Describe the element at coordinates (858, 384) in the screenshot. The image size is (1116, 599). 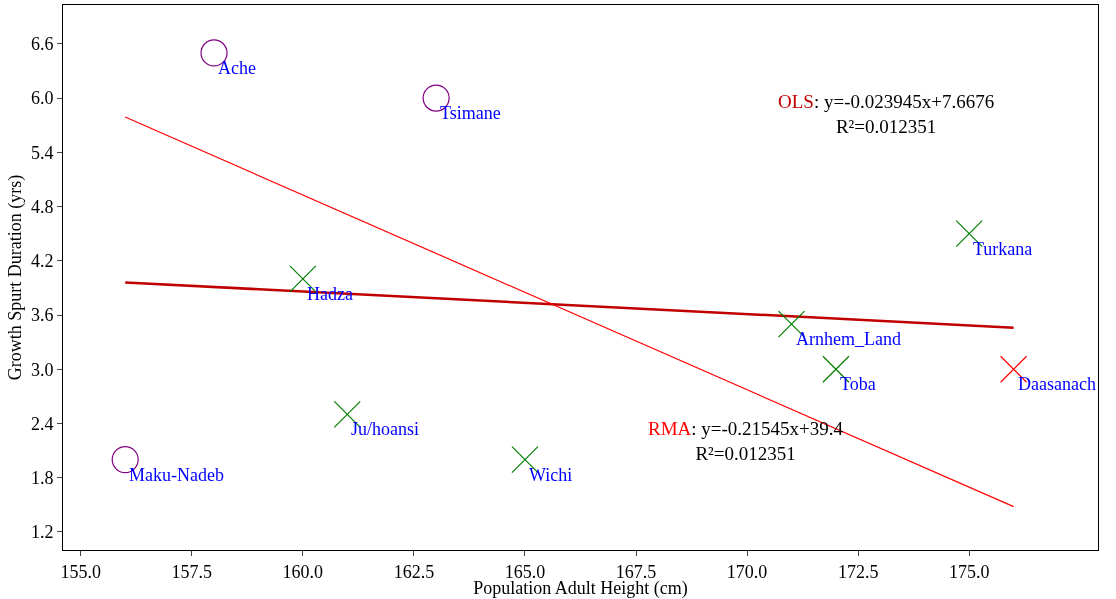
I see `annotation: Toba` at that location.